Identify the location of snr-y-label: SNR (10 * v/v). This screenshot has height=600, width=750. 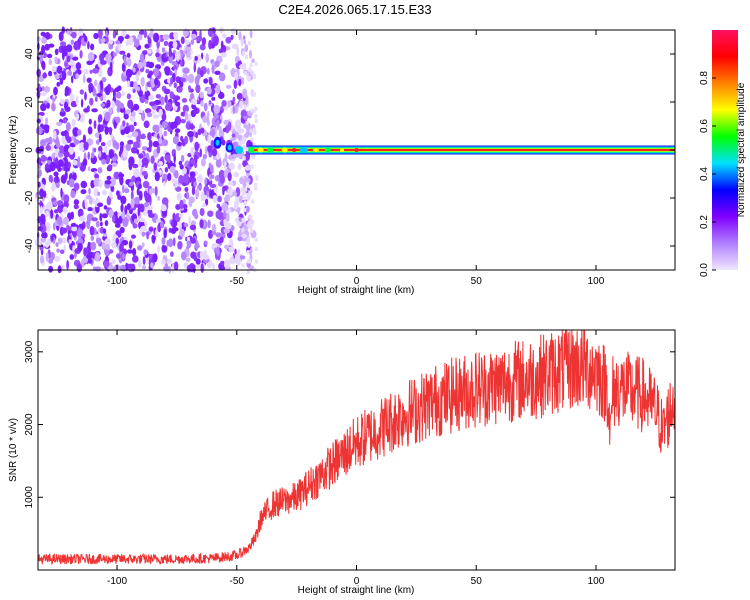
(13, 450).